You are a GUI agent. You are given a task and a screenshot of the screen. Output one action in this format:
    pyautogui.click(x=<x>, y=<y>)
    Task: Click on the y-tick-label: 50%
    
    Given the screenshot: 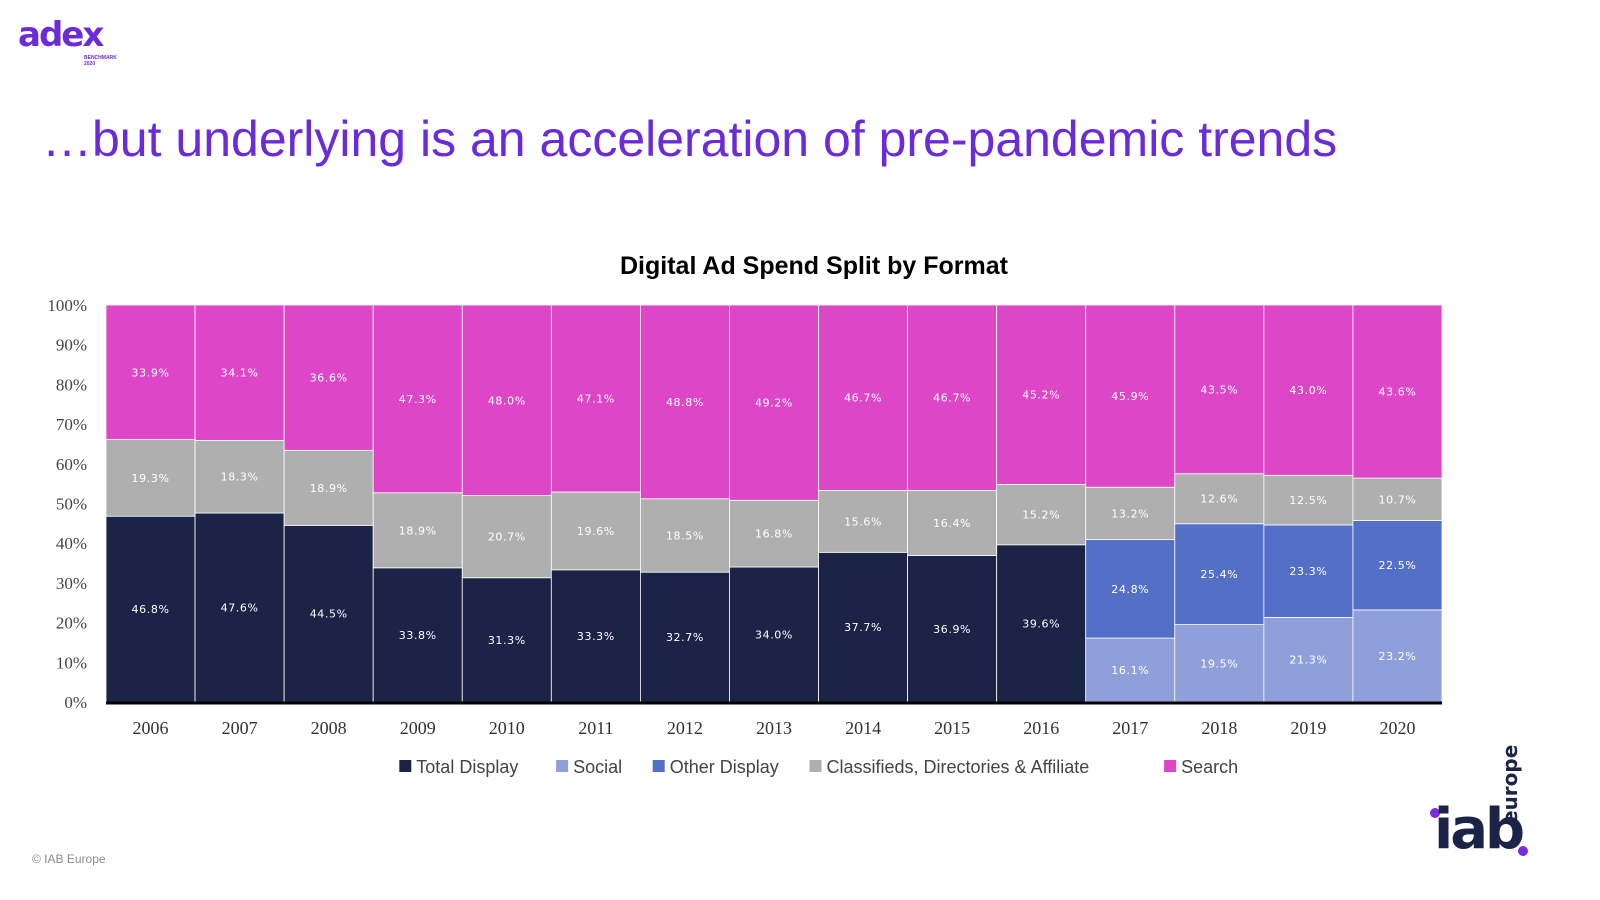 What is the action you would take?
    pyautogui.click(x=71, y=504)
    